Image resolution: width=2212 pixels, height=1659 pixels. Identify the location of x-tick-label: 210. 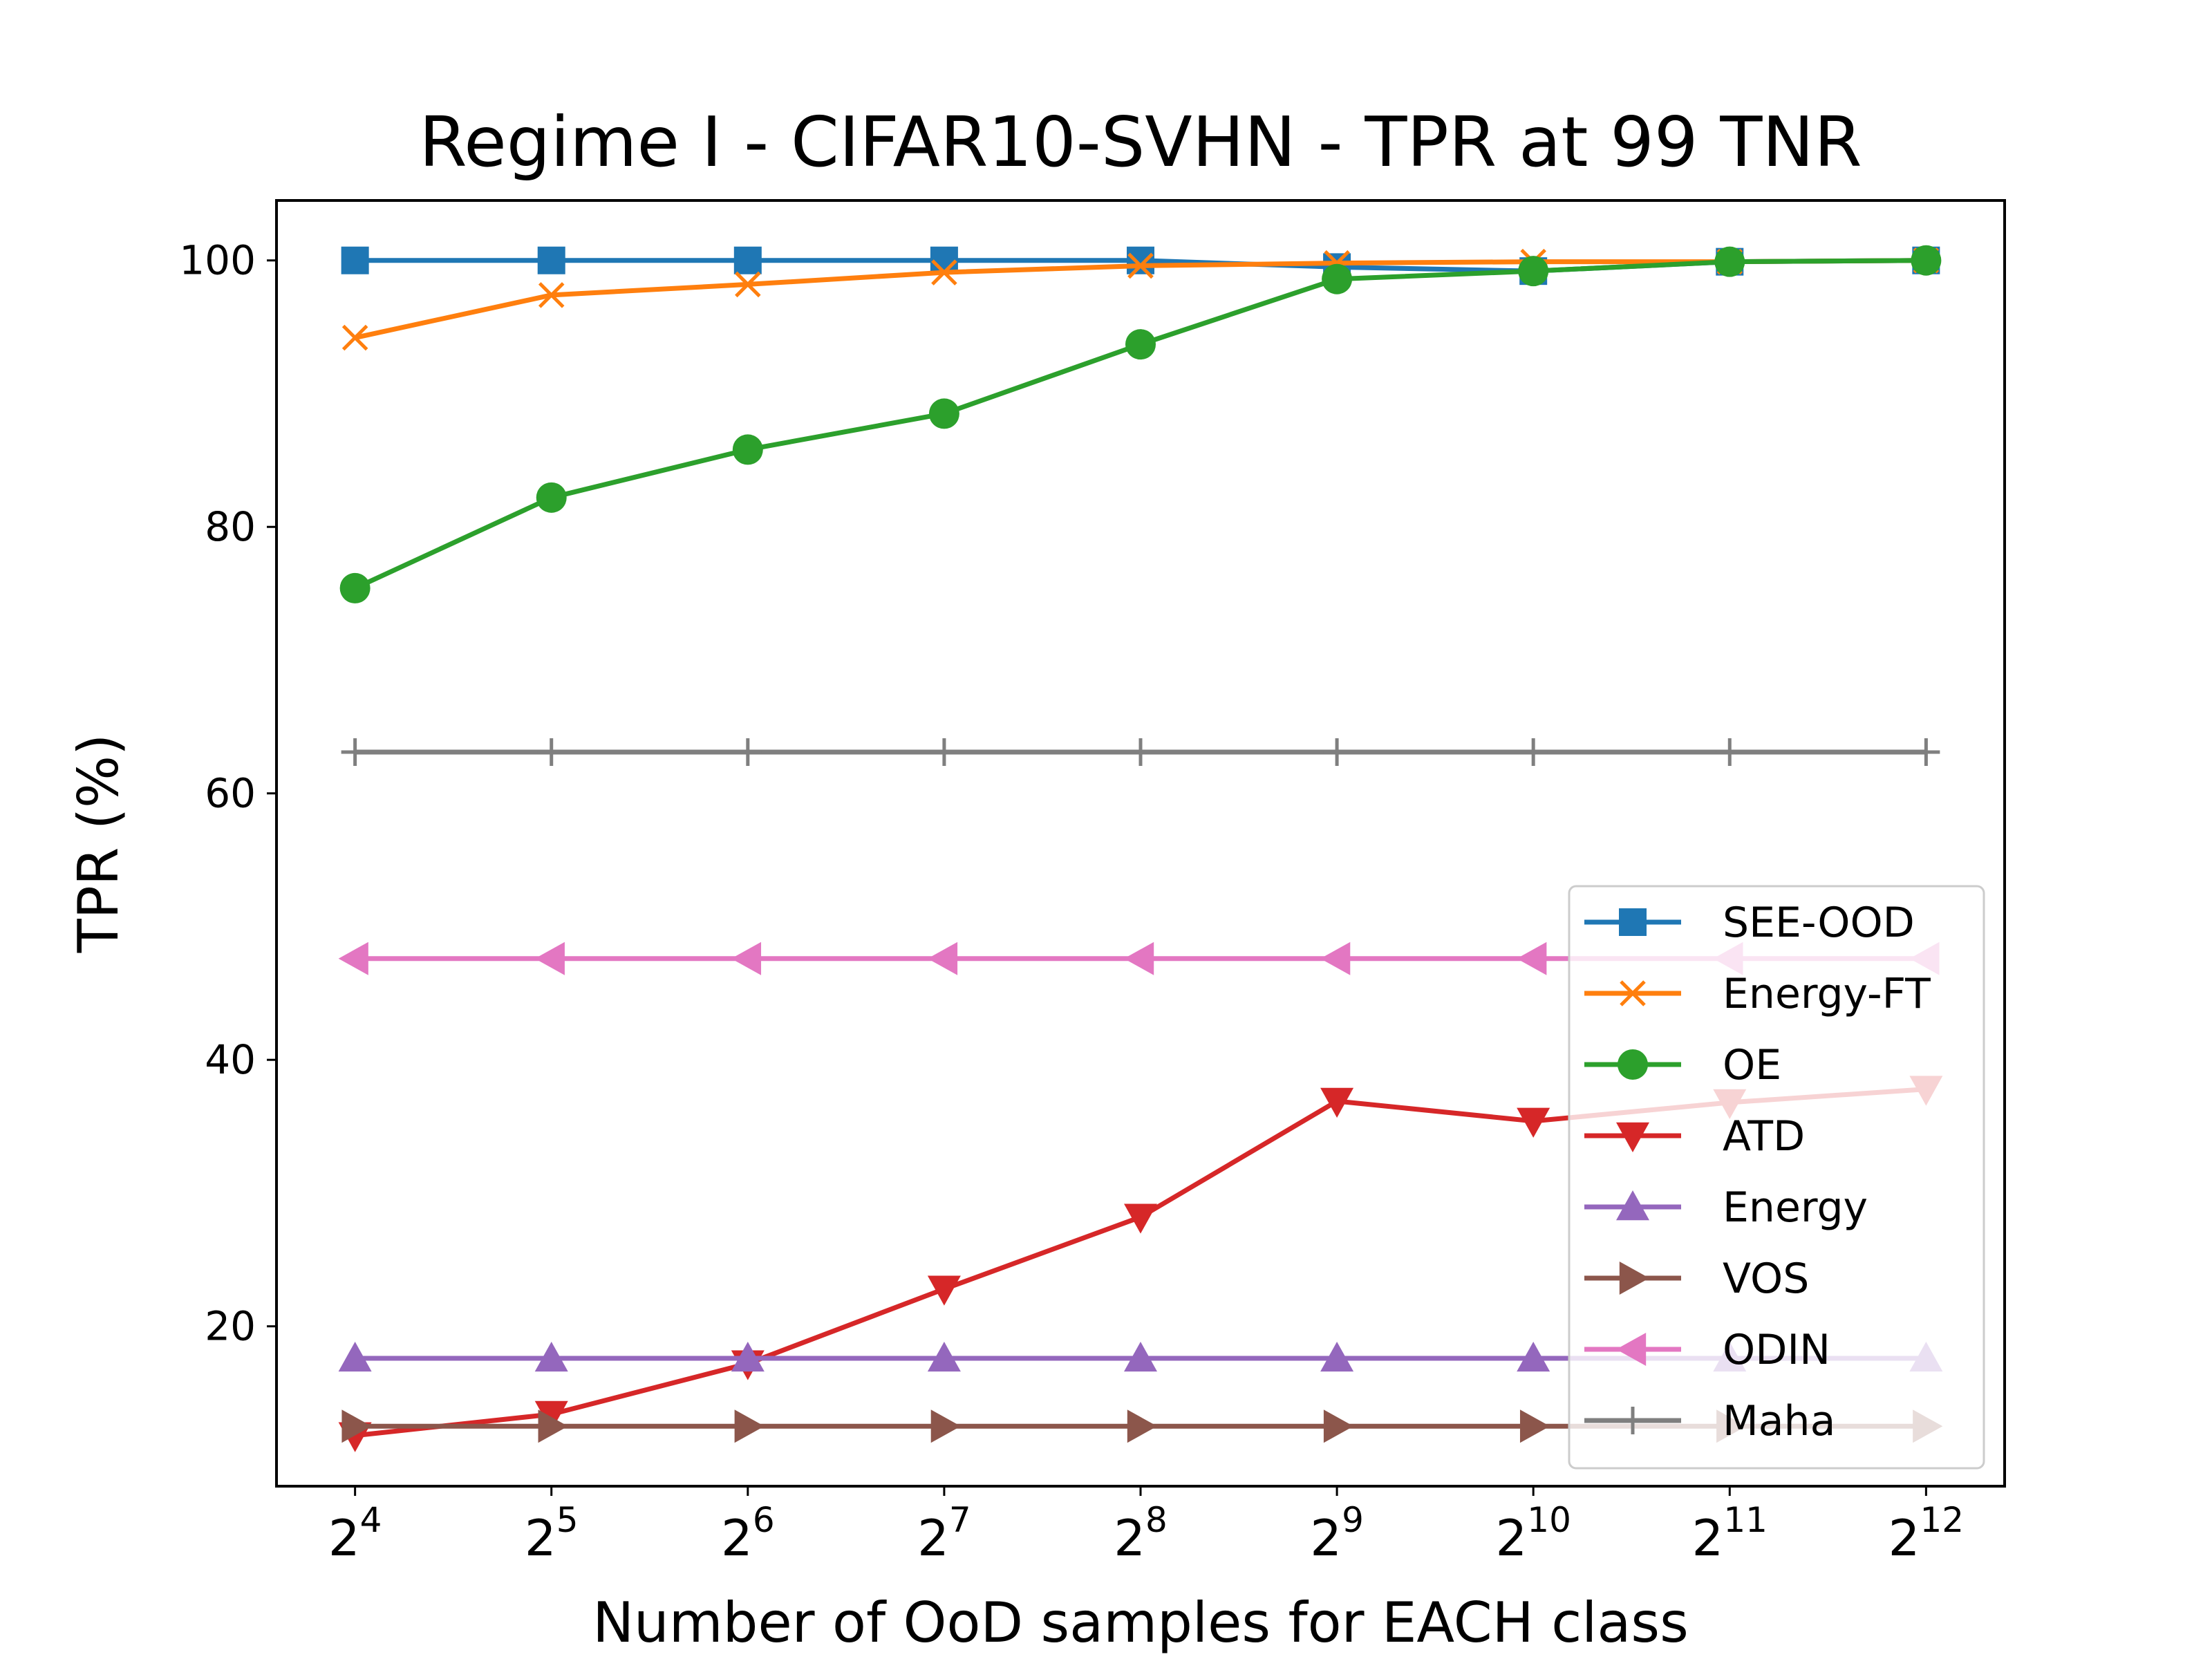
(1533, 1534).